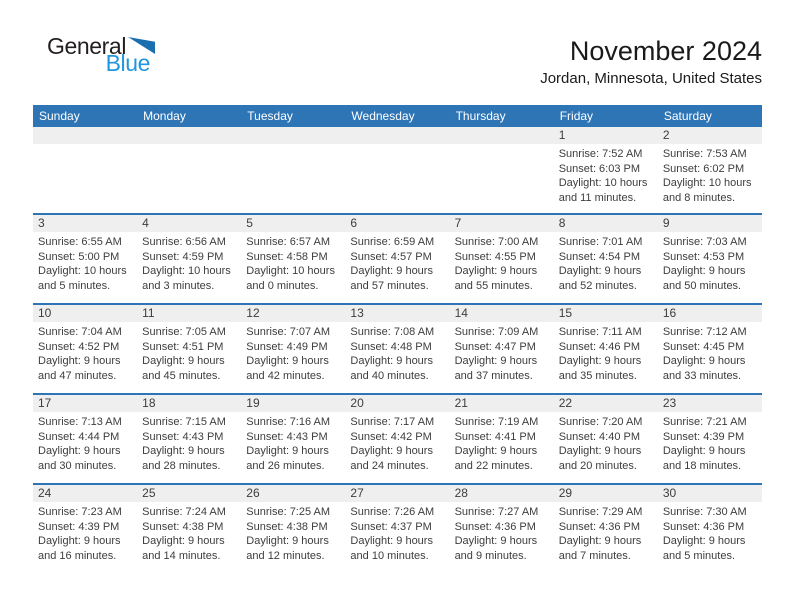 This screenshot has width=792, height=612. What do you see at coordinates (397, 135) in the screenshot?
I see `day-number` at bounding box center [397, 135].